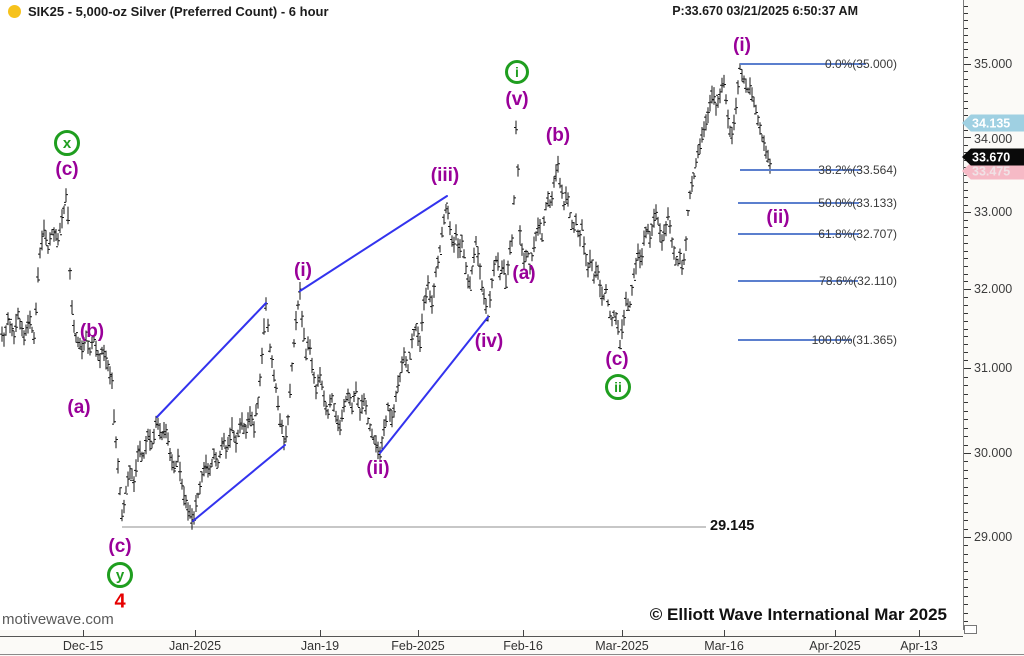 This screenshot has height=656, width=1024. Describe the element at coordinates (970, 629) in the screenshot. I see `axis-corner-handle` at that location.